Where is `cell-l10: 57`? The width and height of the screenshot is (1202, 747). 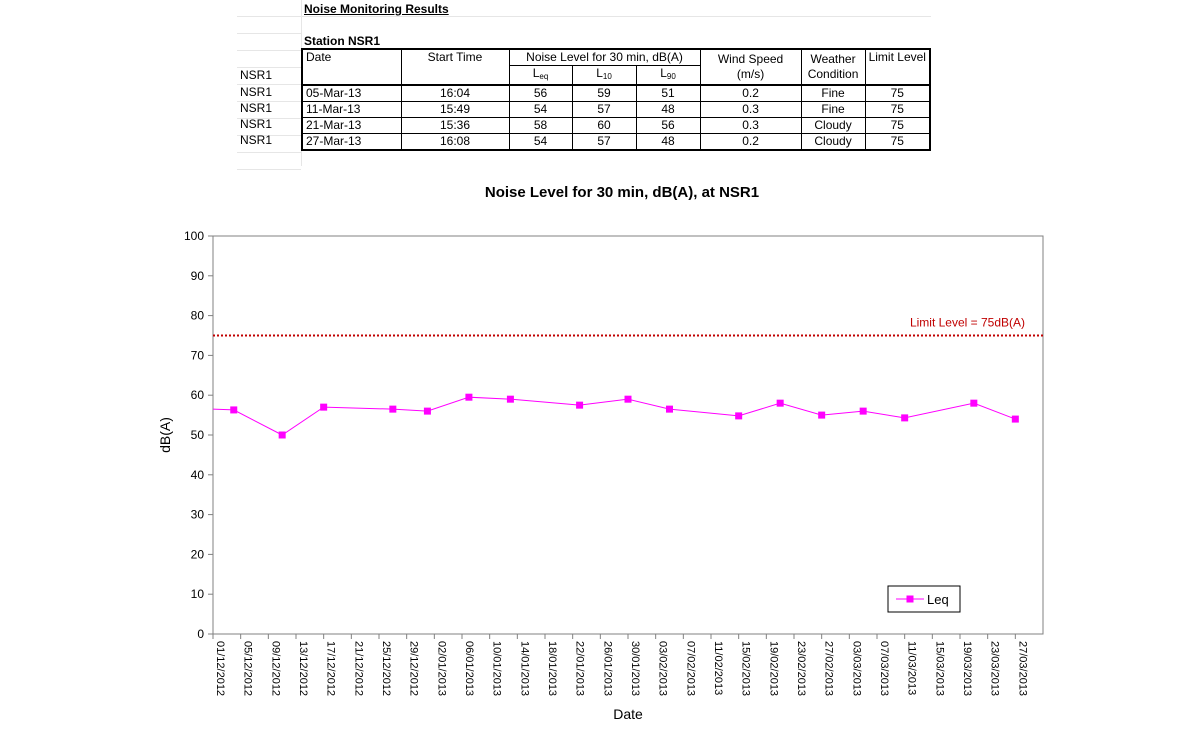
cell-l10: 57 is located at coordinates (604, 142).